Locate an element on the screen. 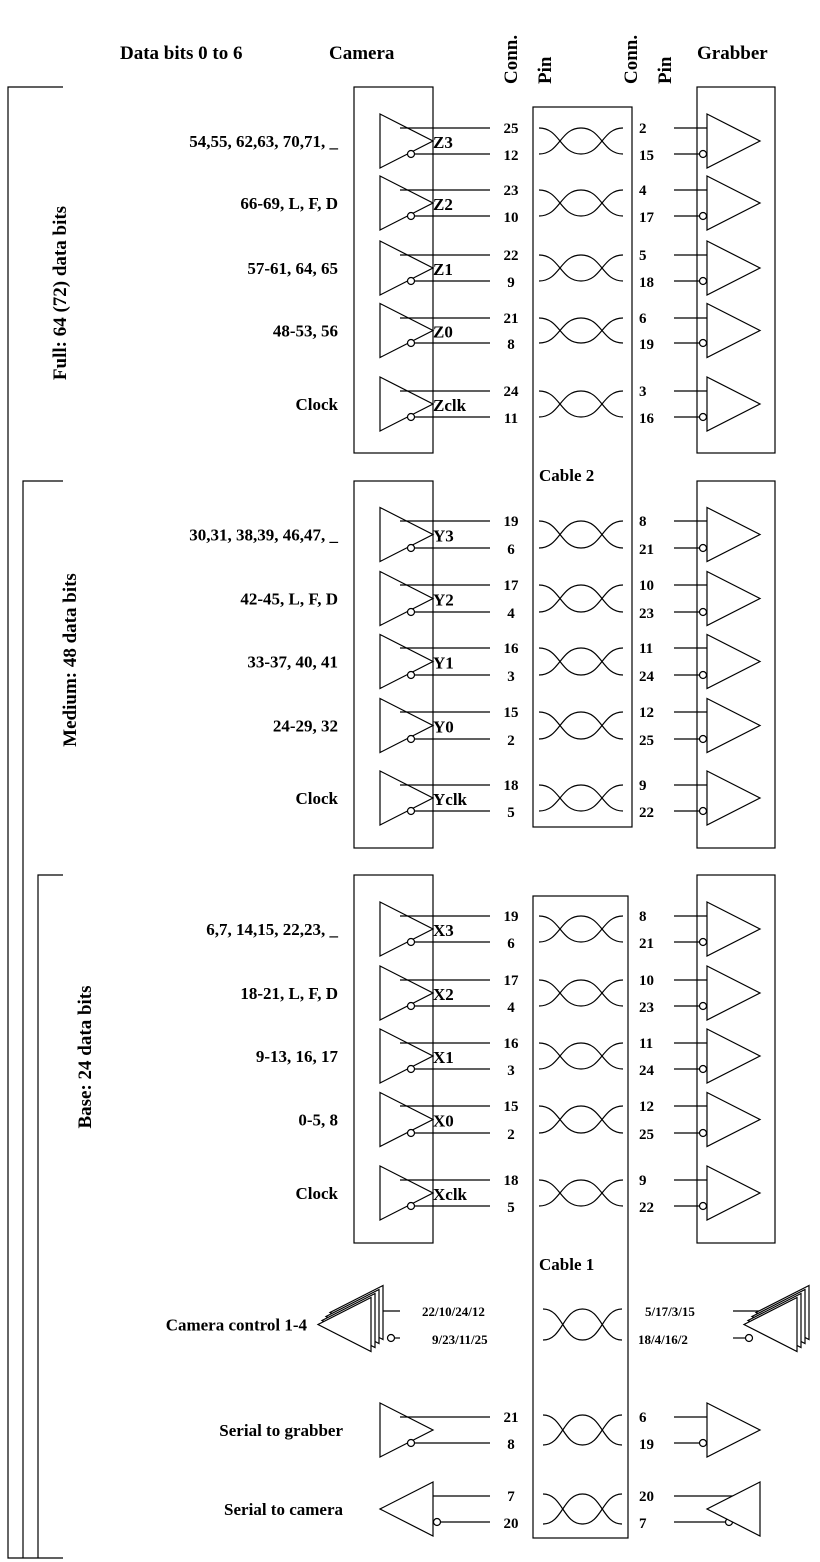 Image resolution: width=820 pixels, height=1562 pixels. camera-pin-plus: 18 is located at coordinates (511, 786).